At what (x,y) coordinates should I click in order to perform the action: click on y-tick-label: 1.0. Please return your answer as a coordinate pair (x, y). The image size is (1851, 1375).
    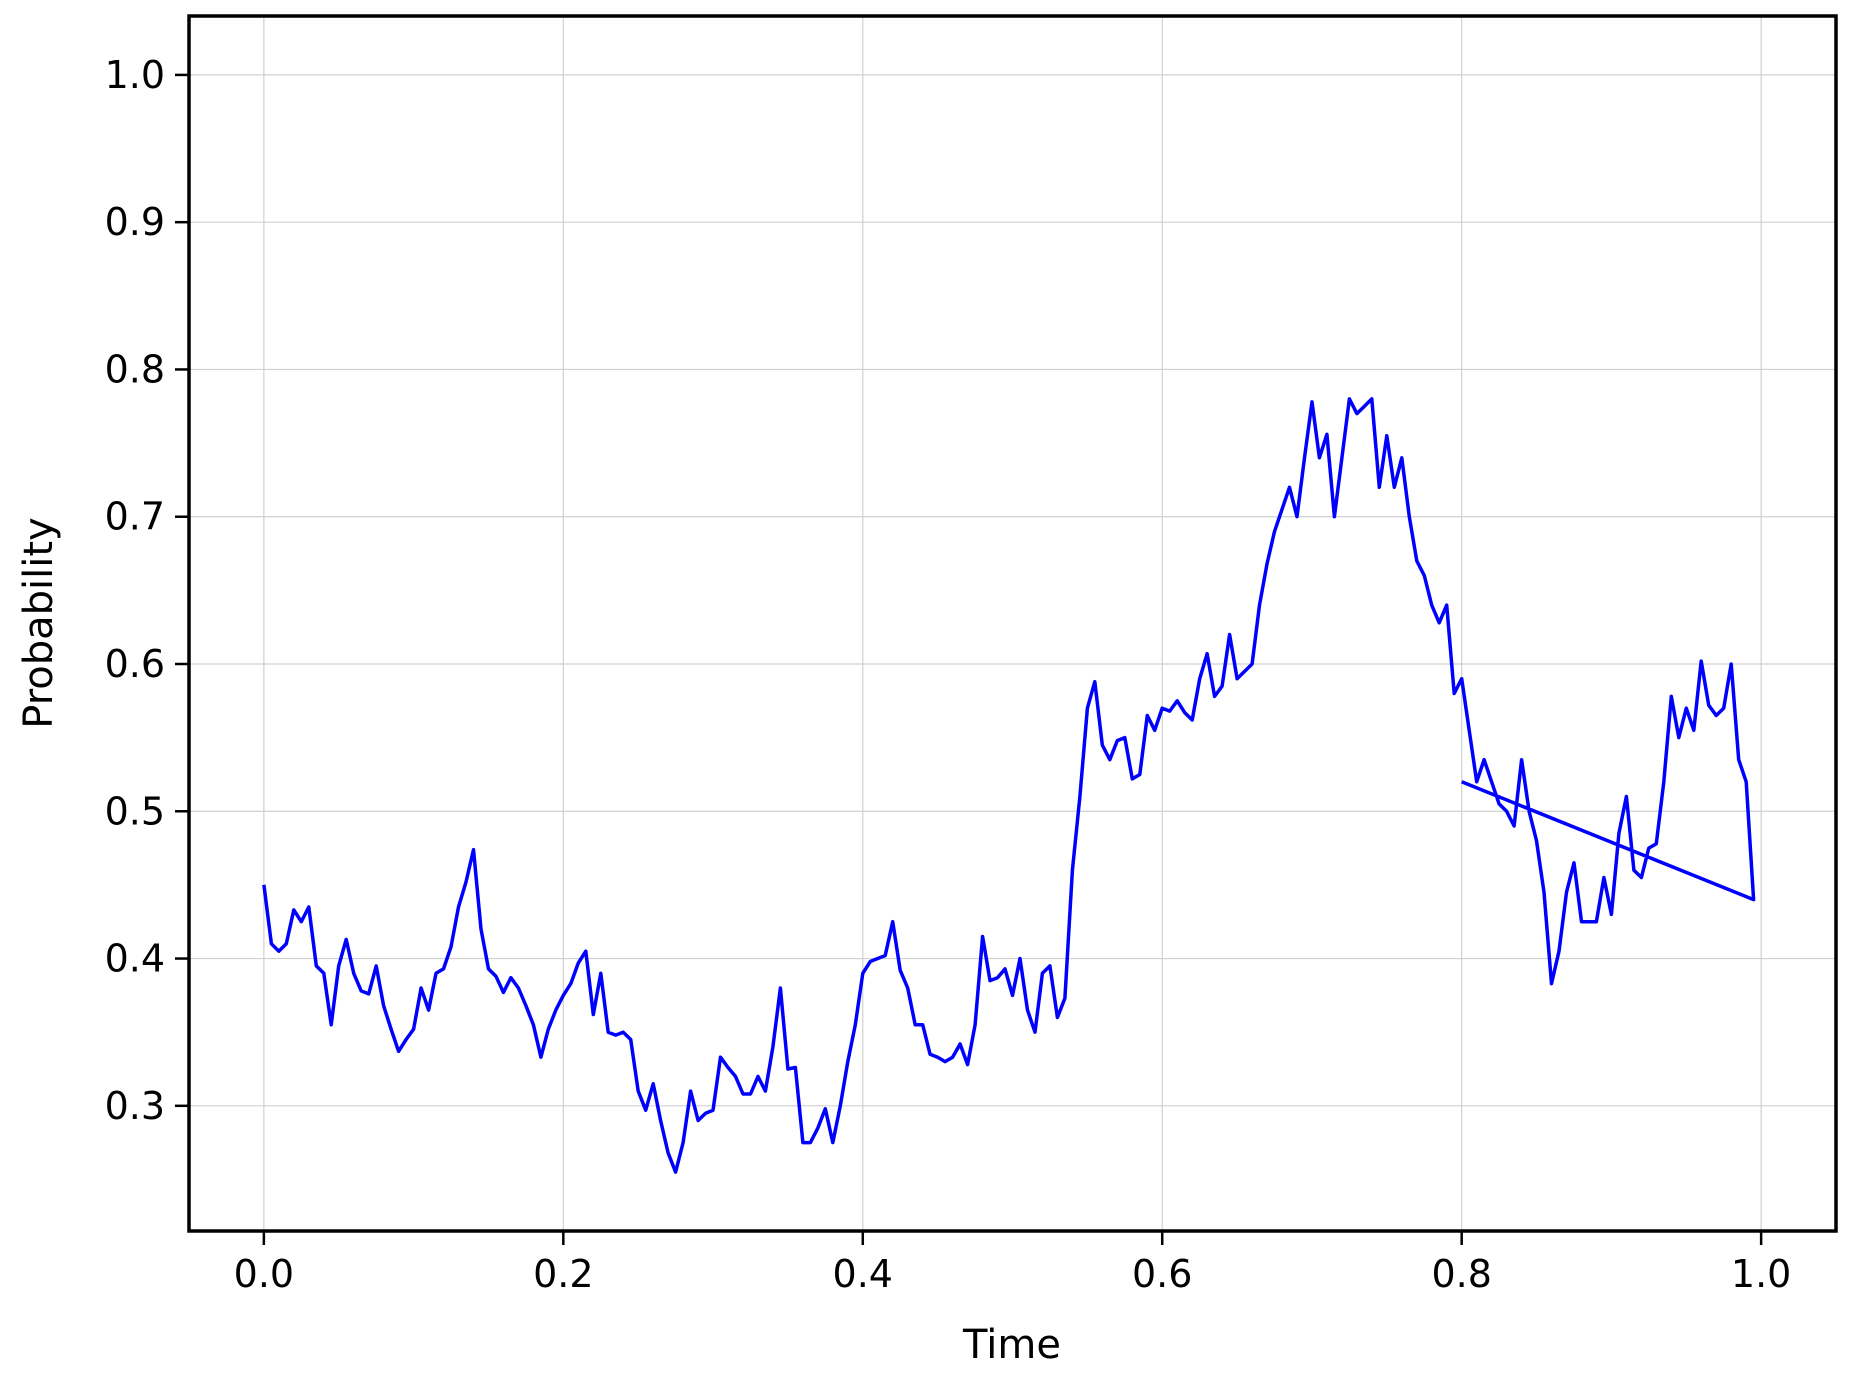
    Looking at the image, I should click on (135, 75).